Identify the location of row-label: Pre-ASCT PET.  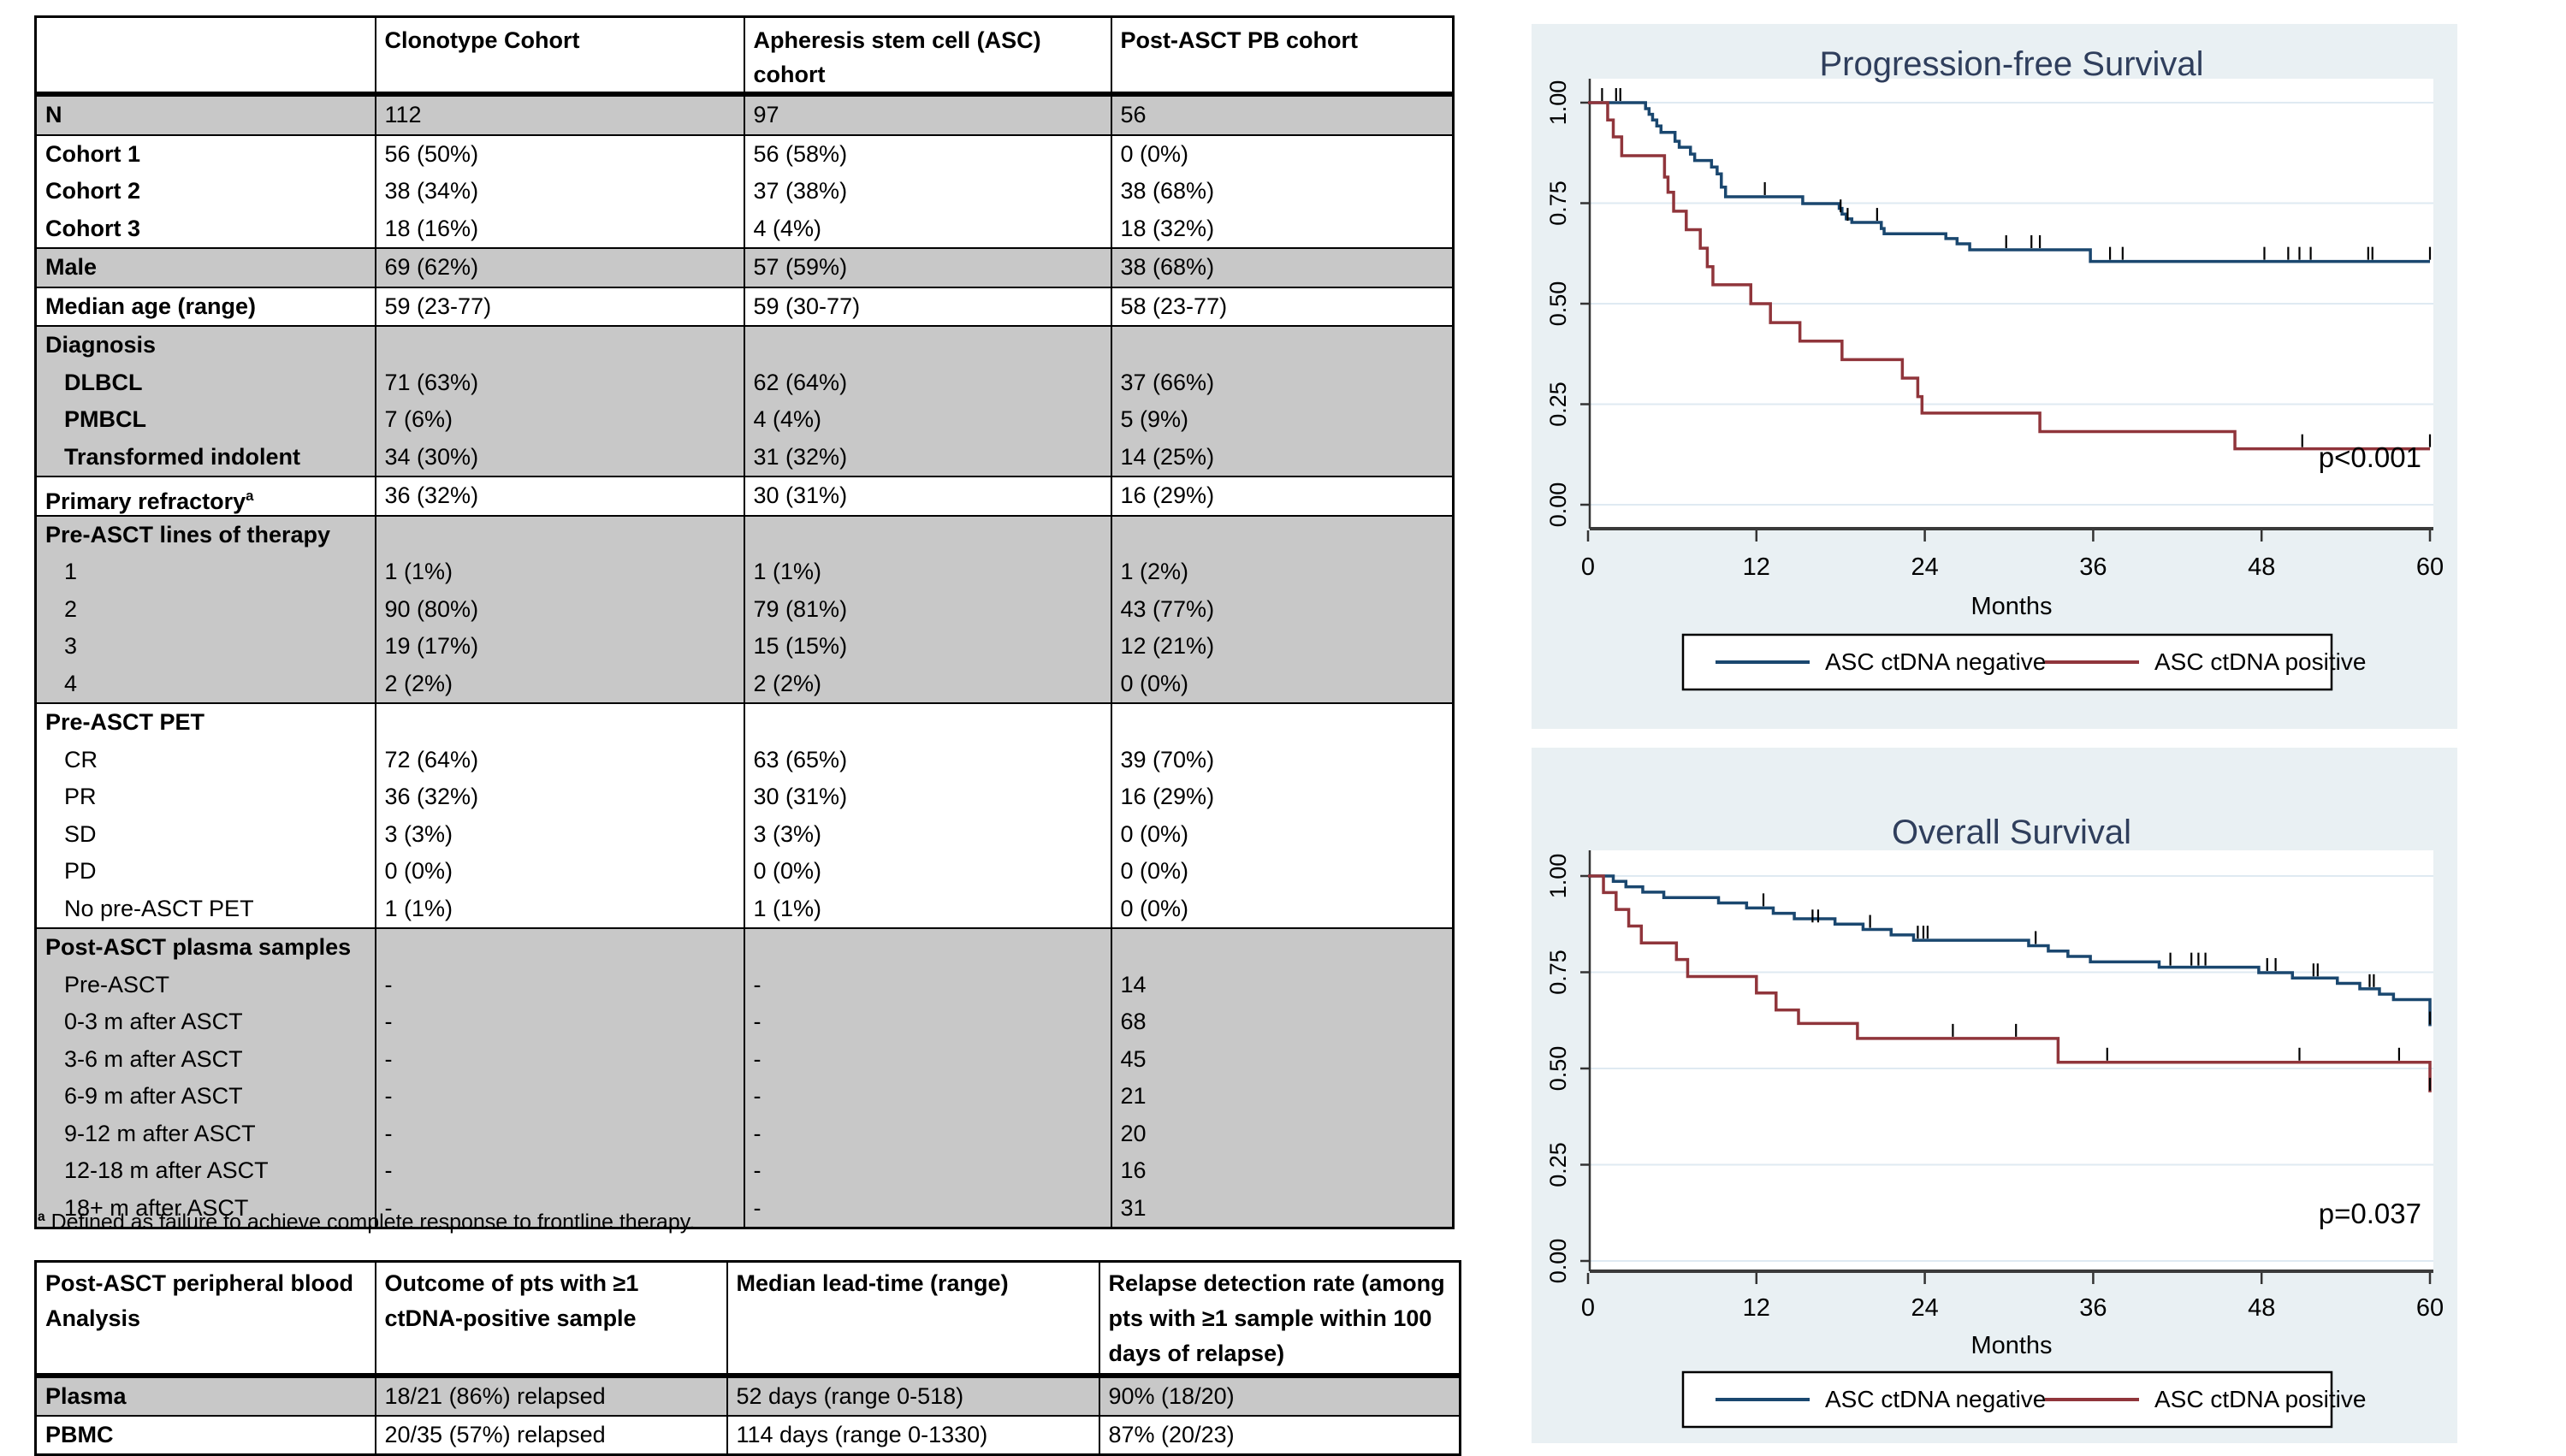
(206, 723).